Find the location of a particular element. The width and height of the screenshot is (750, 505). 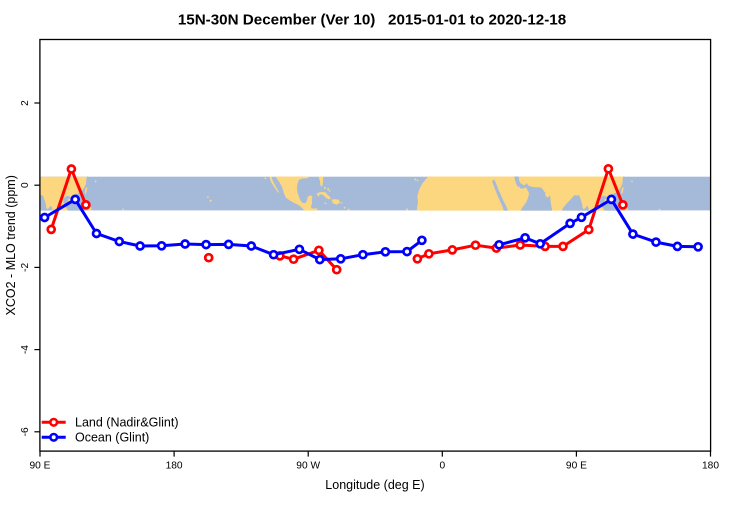

svg-text: Longitude (deg E) is located at coordinates (374, 485).